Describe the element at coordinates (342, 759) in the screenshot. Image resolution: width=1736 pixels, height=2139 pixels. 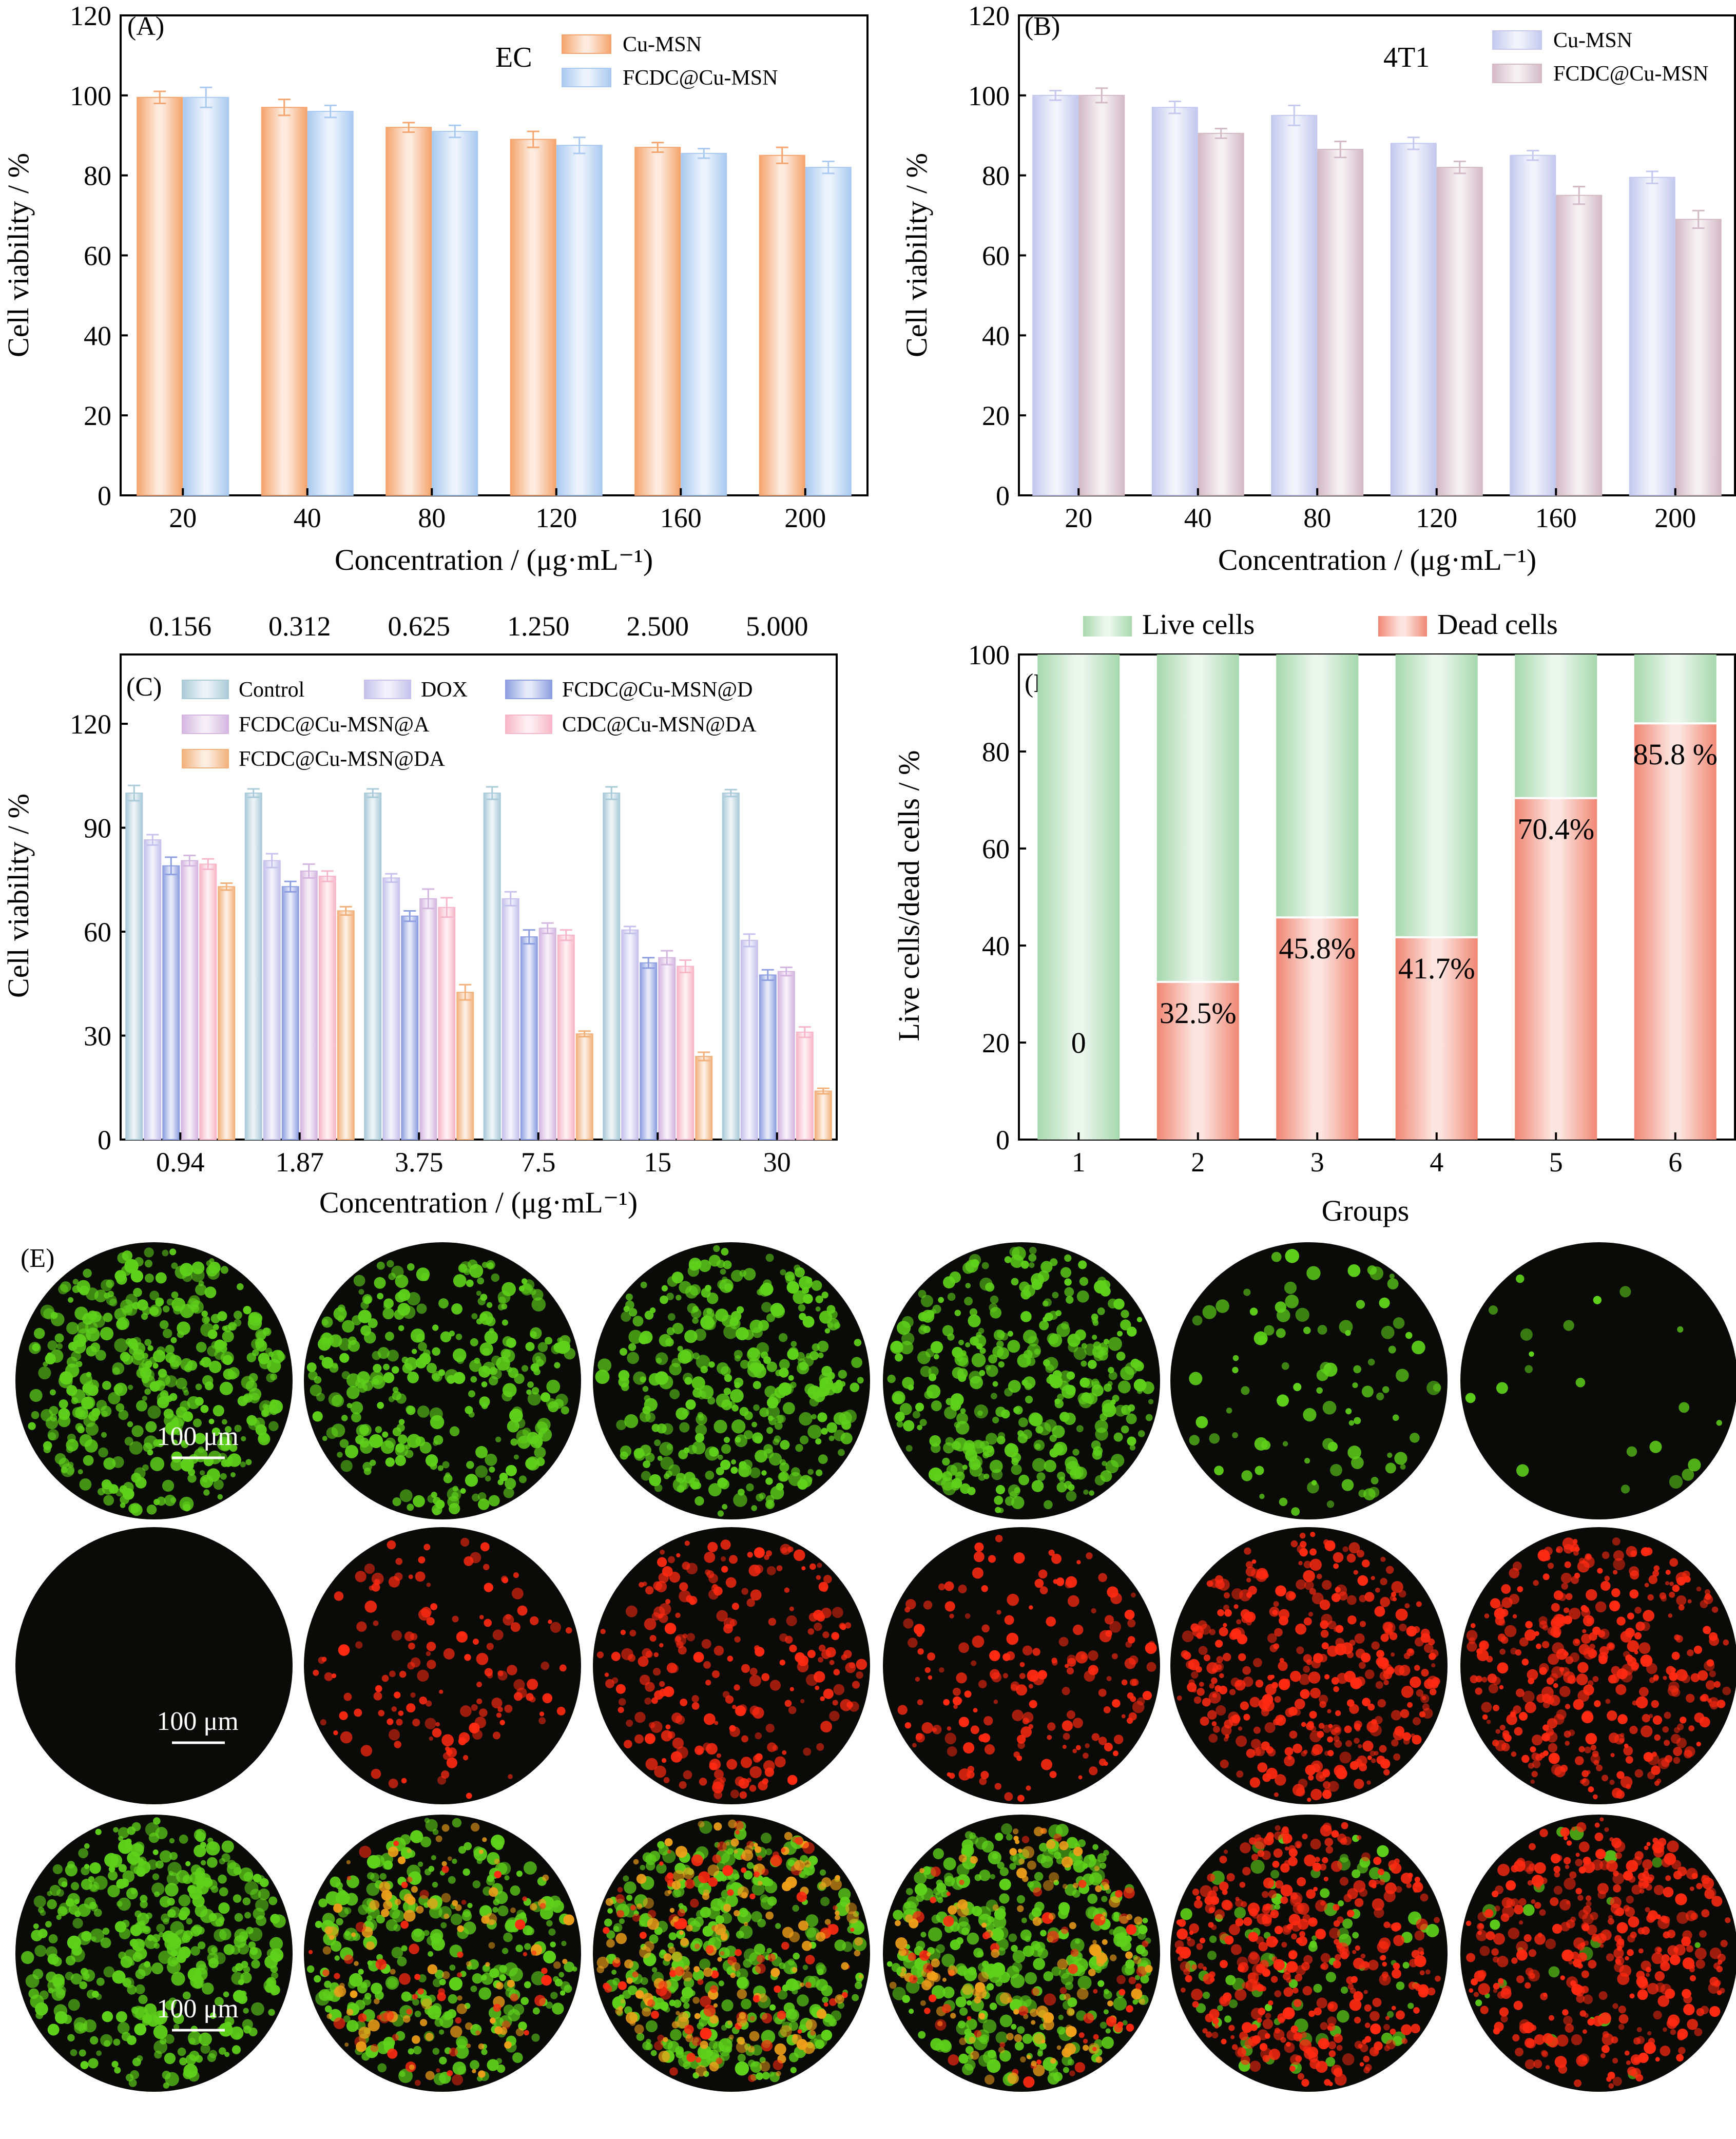
I see `legend-label: FCDC@Cu-MSN@DA` at that location.